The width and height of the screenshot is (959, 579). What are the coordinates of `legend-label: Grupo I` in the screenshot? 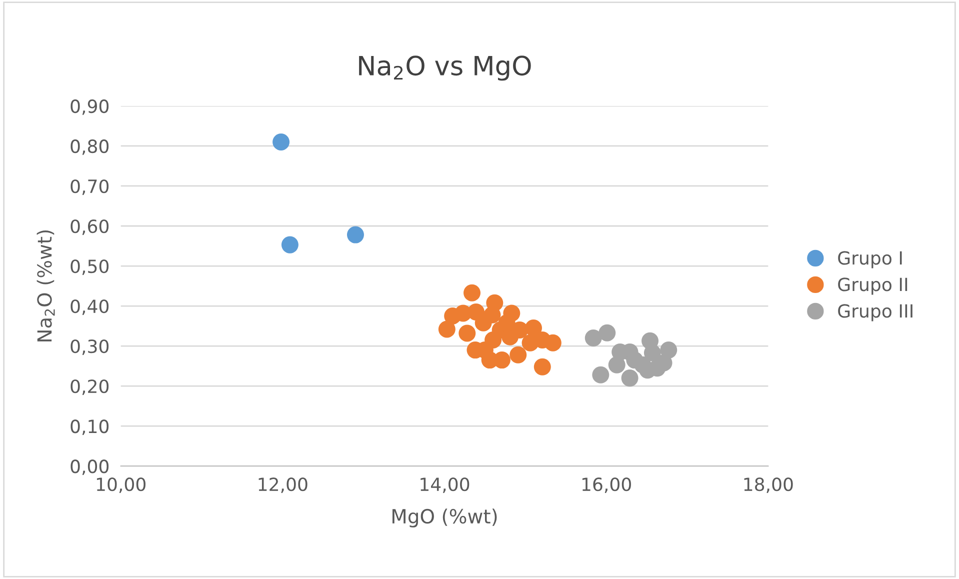 It's located at (870, 259).